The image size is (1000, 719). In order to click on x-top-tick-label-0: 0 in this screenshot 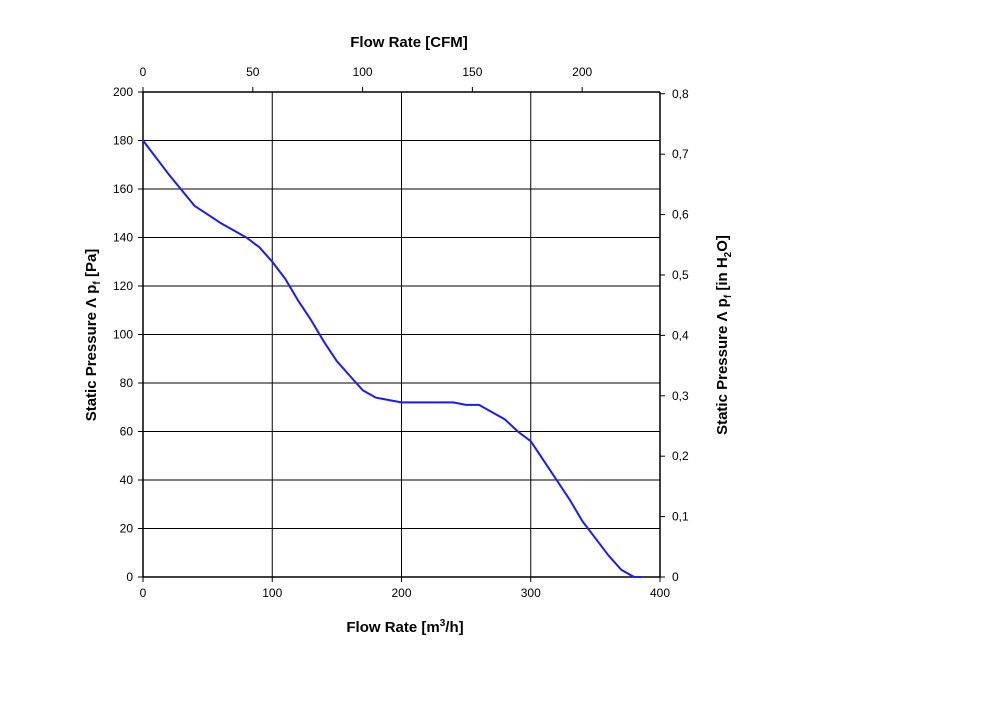, I will do `click(143, 72)`.